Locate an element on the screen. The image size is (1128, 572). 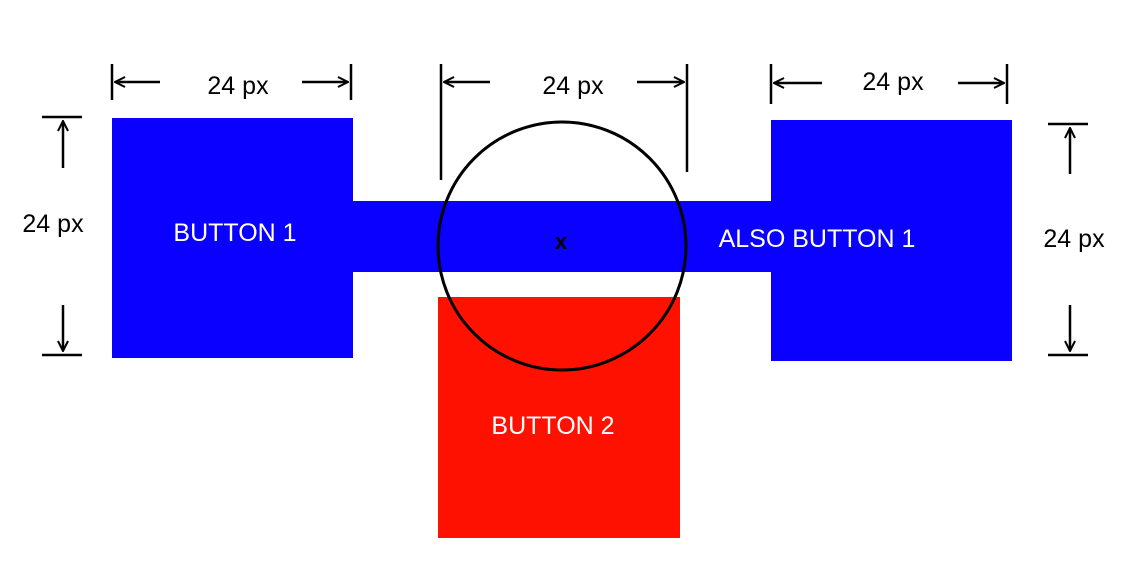
also-button-1-width-label: 24 px is located at coordinates (893, 82).